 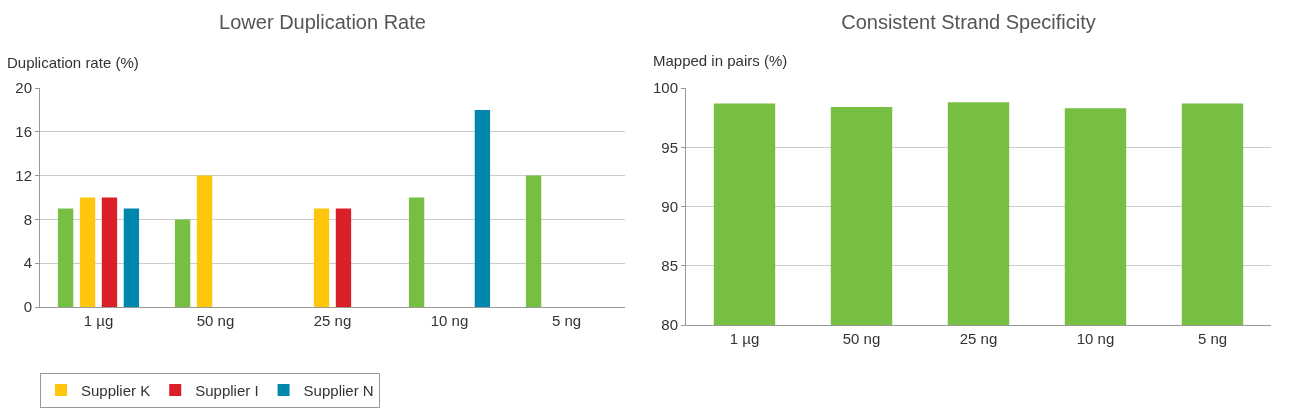 I want to click on y-tick-label: 0, so click(x=27, y=307).